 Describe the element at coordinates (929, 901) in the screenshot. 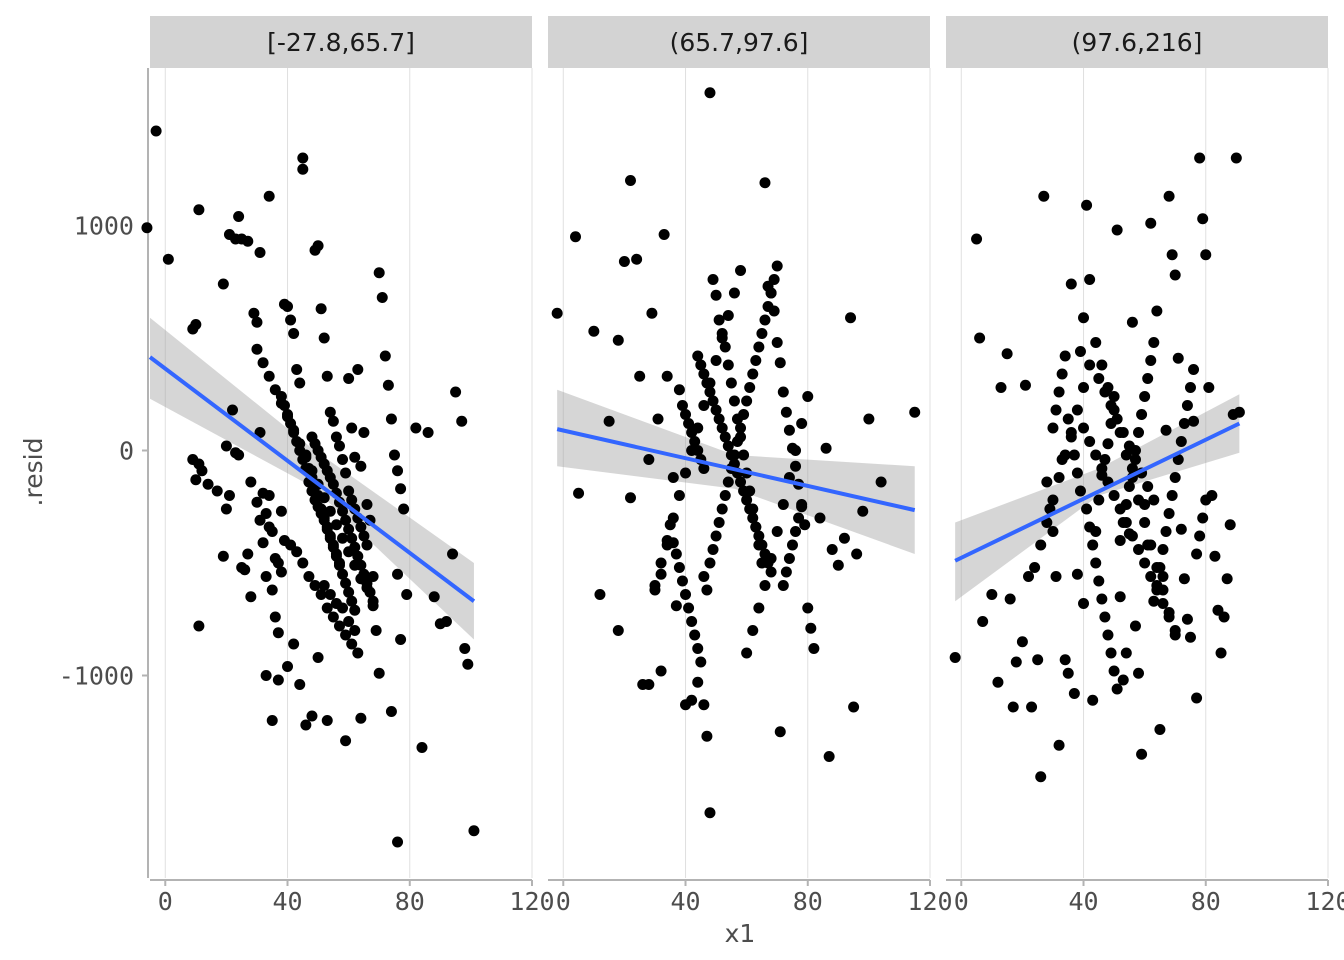

I see `x-tick-label: 120` at that location.